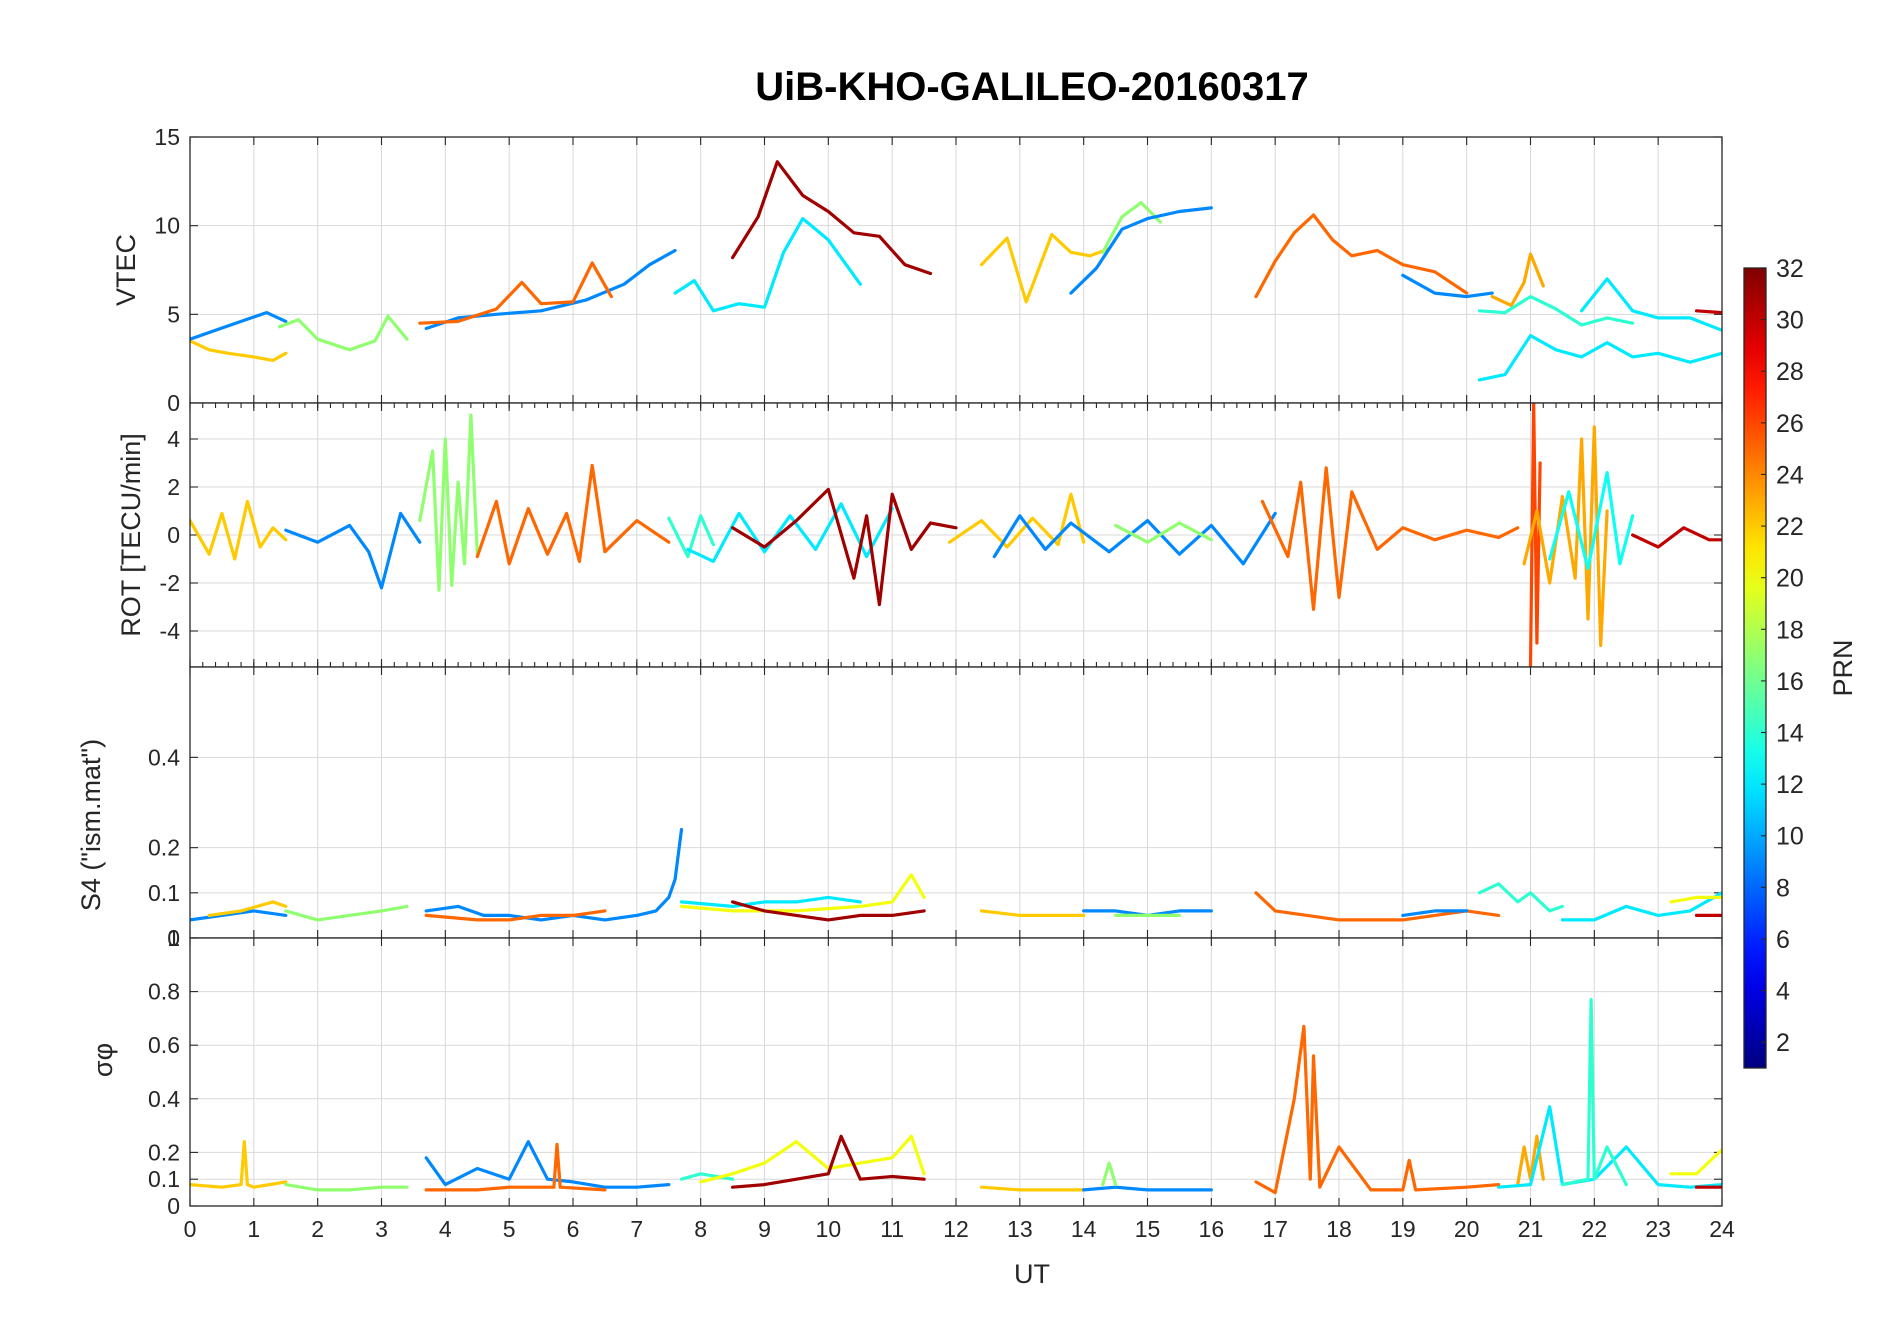 Image resolution: width=1902 pixels, height=1330 pixels. What do you see at coordinates (173, 535) in the screenshot?
I see `y-tick-label: 0` at bounding box center [173, 535].